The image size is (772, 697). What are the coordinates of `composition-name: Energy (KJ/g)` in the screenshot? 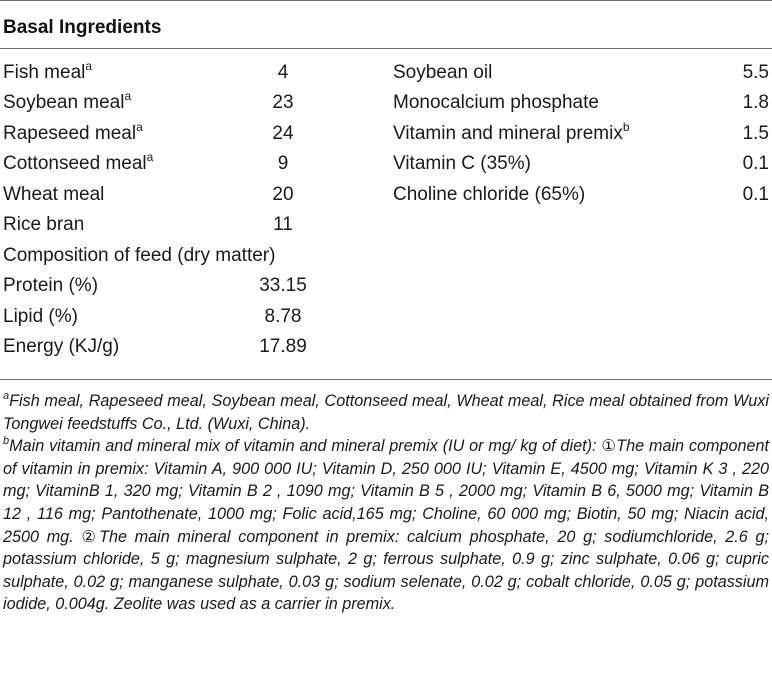 It's located at (61, 346).